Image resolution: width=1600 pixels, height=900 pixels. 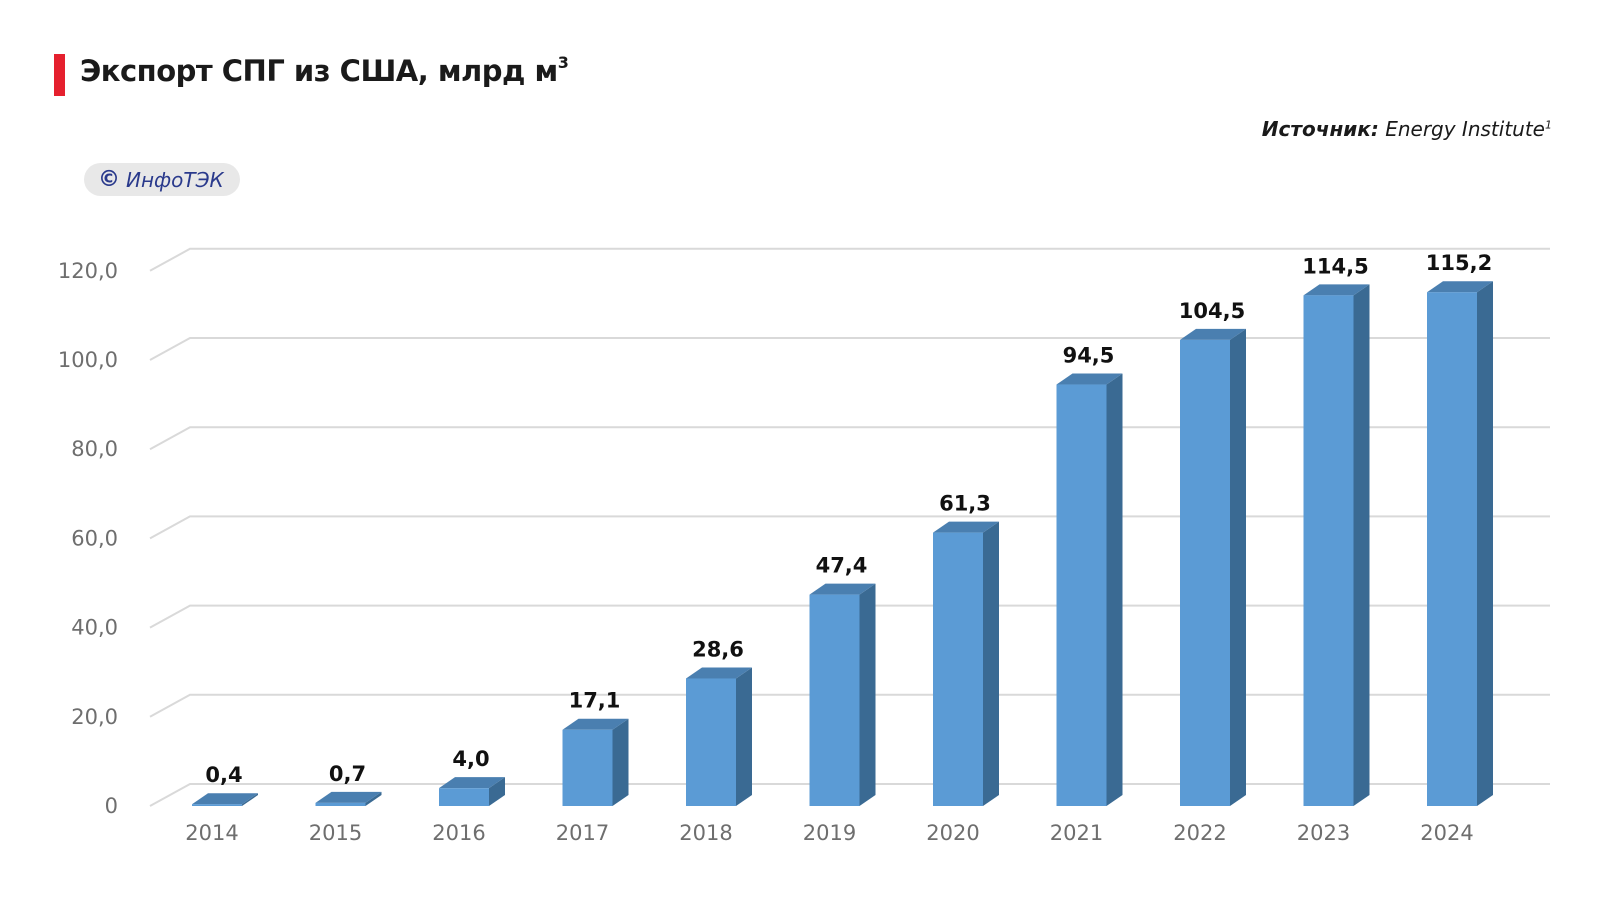 I want to click on data-label: 28,6, so click(x=718, y=649).